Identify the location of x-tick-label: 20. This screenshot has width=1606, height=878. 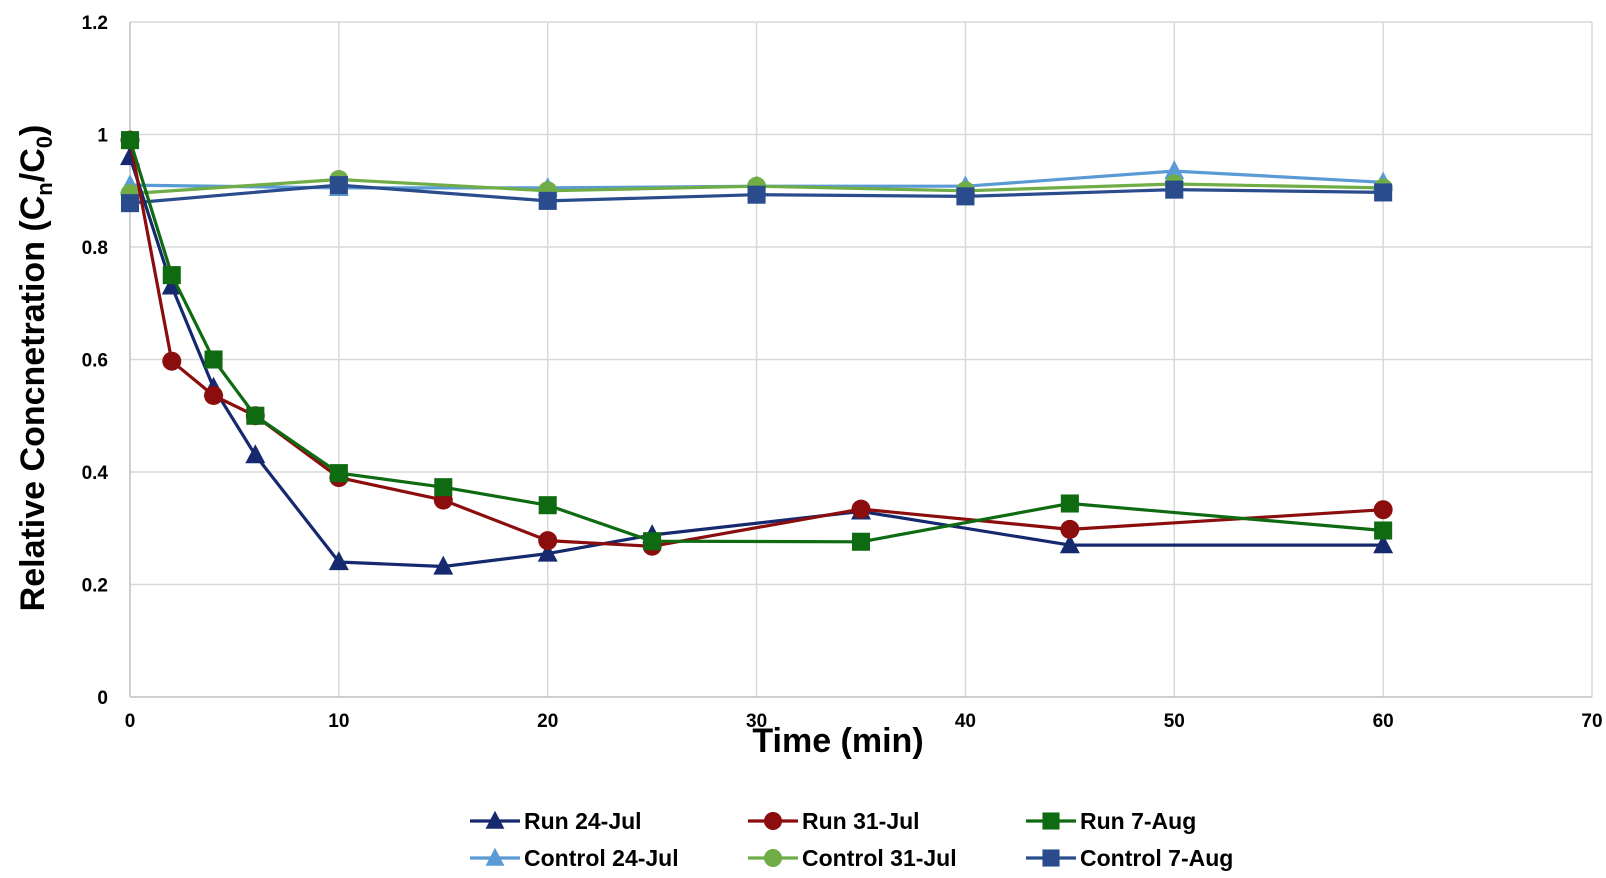
(547, 721).